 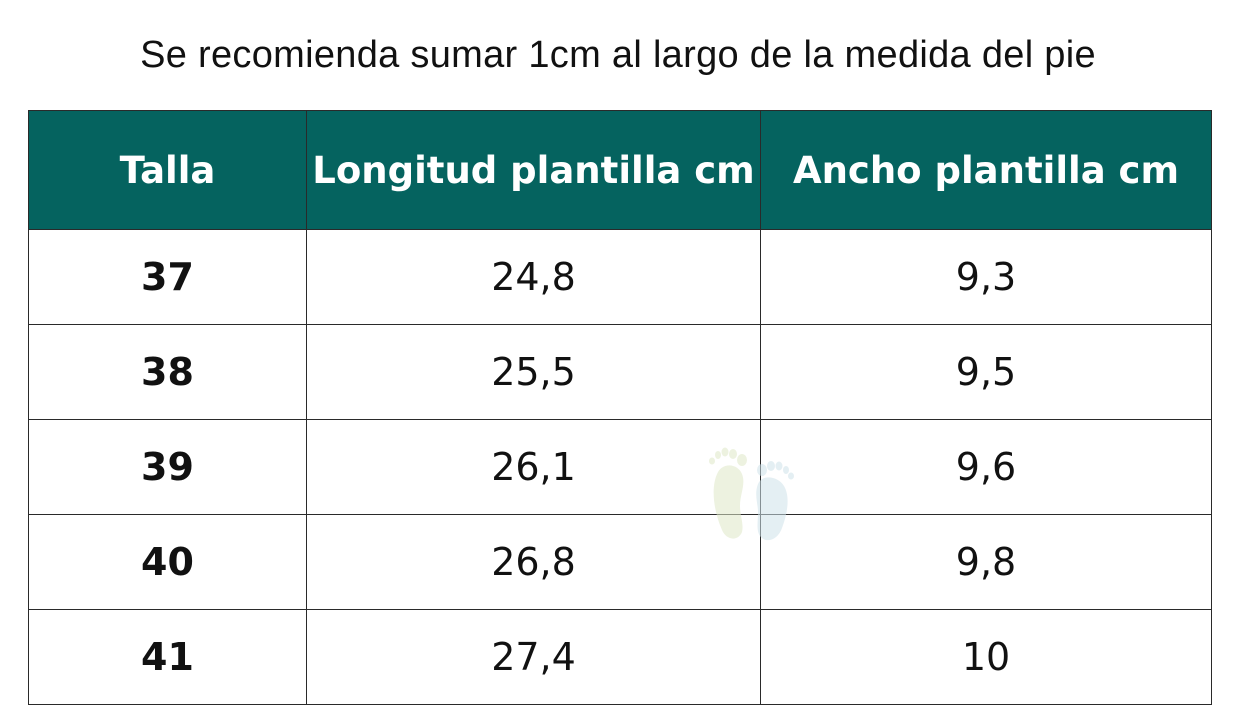 I want to click on header-insole-length: Longitud plantilla cm, so click(x=533, y=170).